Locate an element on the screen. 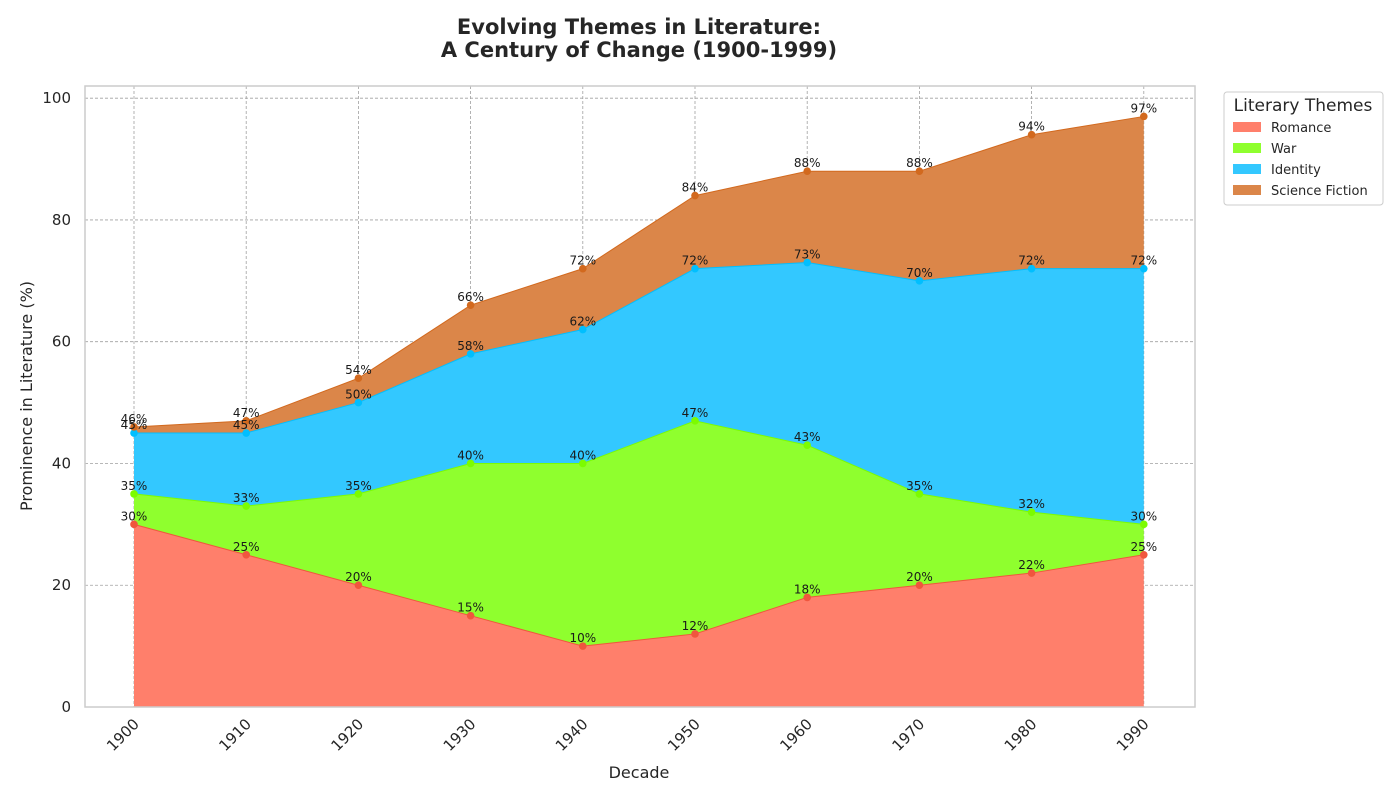 The height and width of the screenshot is (800, 1400). data-label-identity-1910: 45% is located at coordinates (246, 425).